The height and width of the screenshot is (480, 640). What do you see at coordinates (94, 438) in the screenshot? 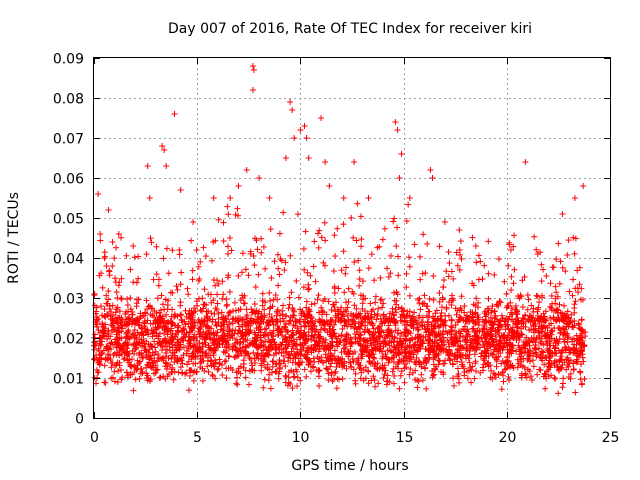
I see `x-tick-label: 0` at bounding box center [94, 438].